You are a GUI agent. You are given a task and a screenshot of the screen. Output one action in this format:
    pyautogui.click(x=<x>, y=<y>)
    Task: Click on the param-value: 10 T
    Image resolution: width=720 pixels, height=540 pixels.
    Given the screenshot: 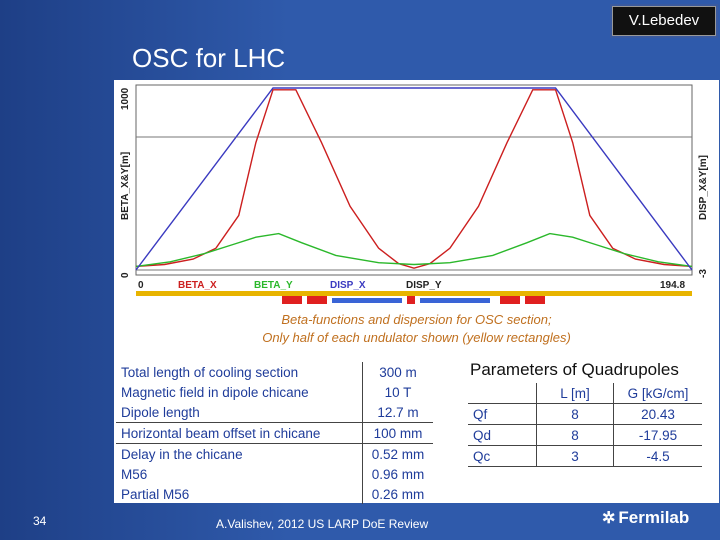 What is the action you would take?
    pyautogui.click(x=397, y=392)
    